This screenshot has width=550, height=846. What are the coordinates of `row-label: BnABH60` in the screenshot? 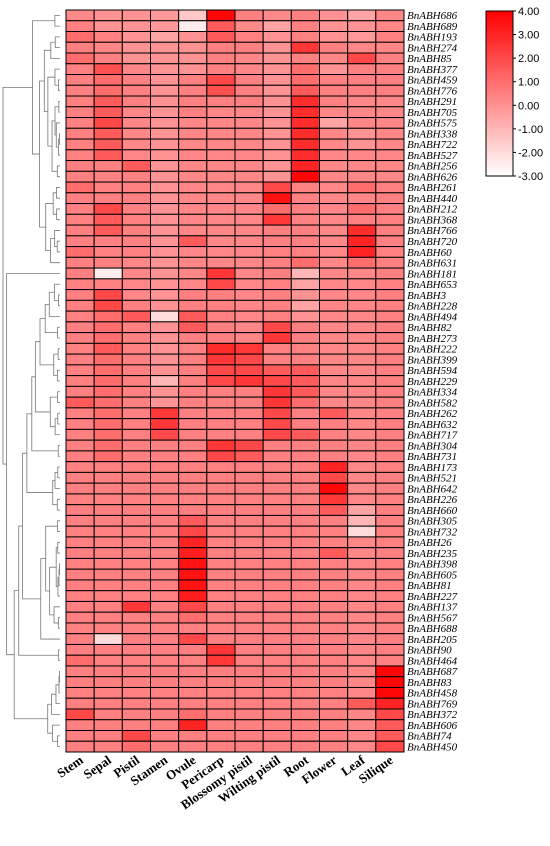 It's located at (429, 253).